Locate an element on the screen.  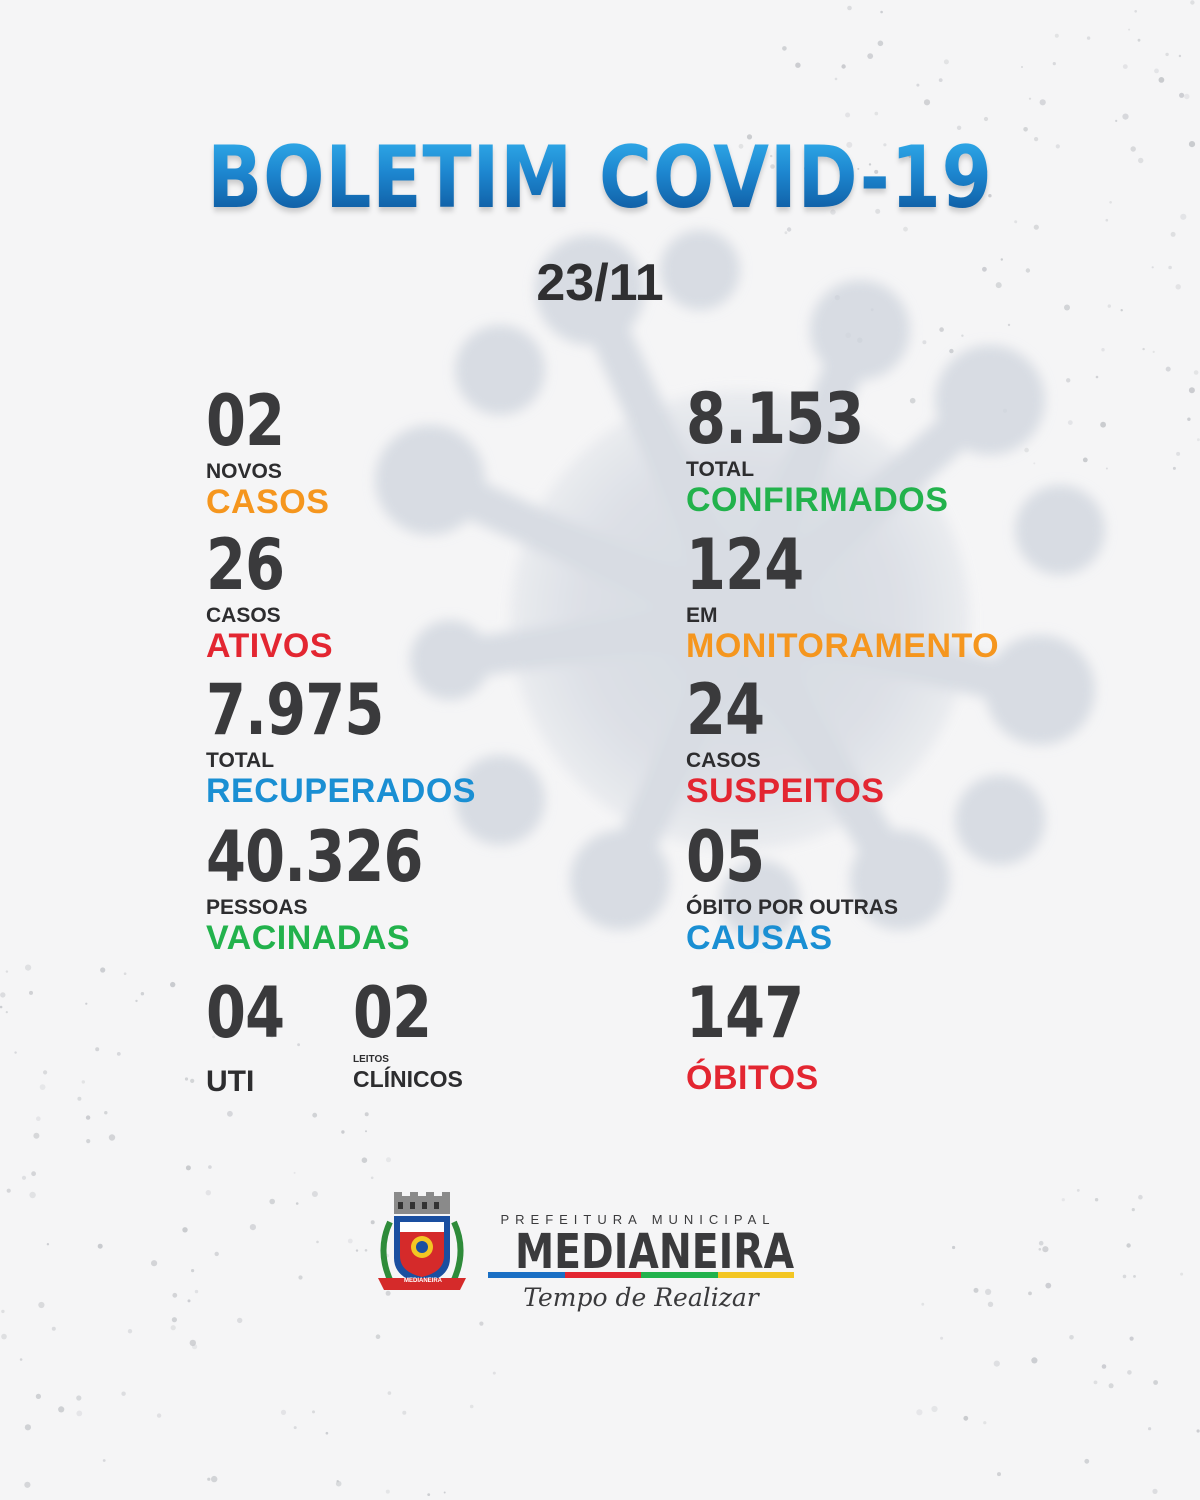
stat-label-small: LEITOS is located at coordinates (371, 1059).